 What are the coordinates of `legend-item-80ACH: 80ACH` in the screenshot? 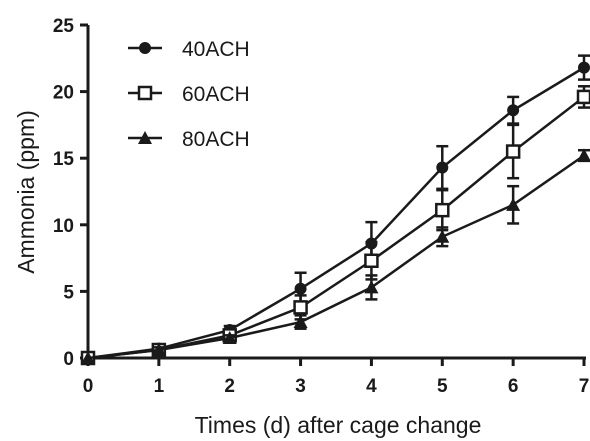 It's located at (189, 139).